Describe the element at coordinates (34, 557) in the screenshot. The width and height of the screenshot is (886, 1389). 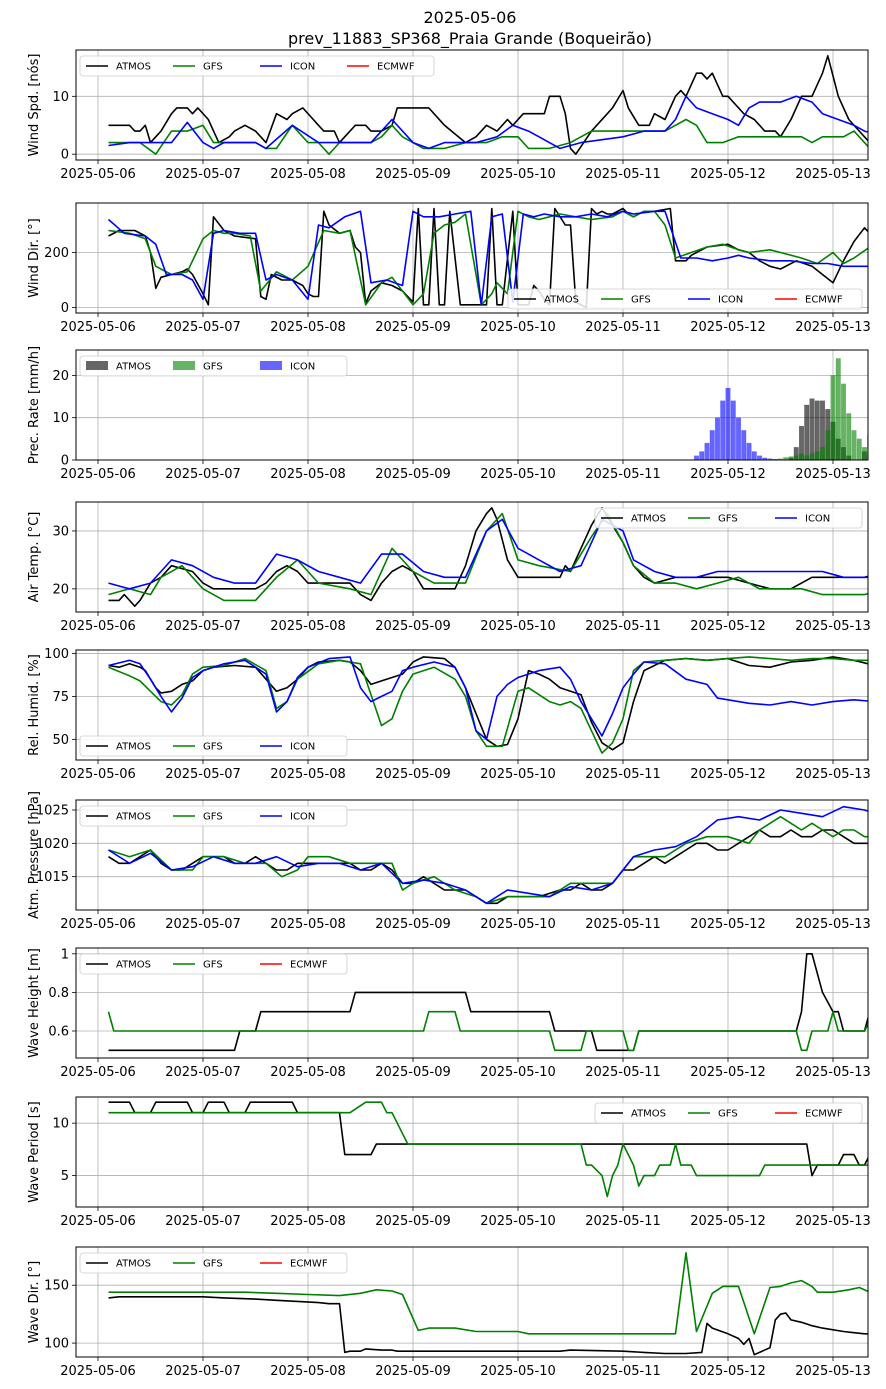
I see `y-axis-label: Air Temp. [°C]` at that location.